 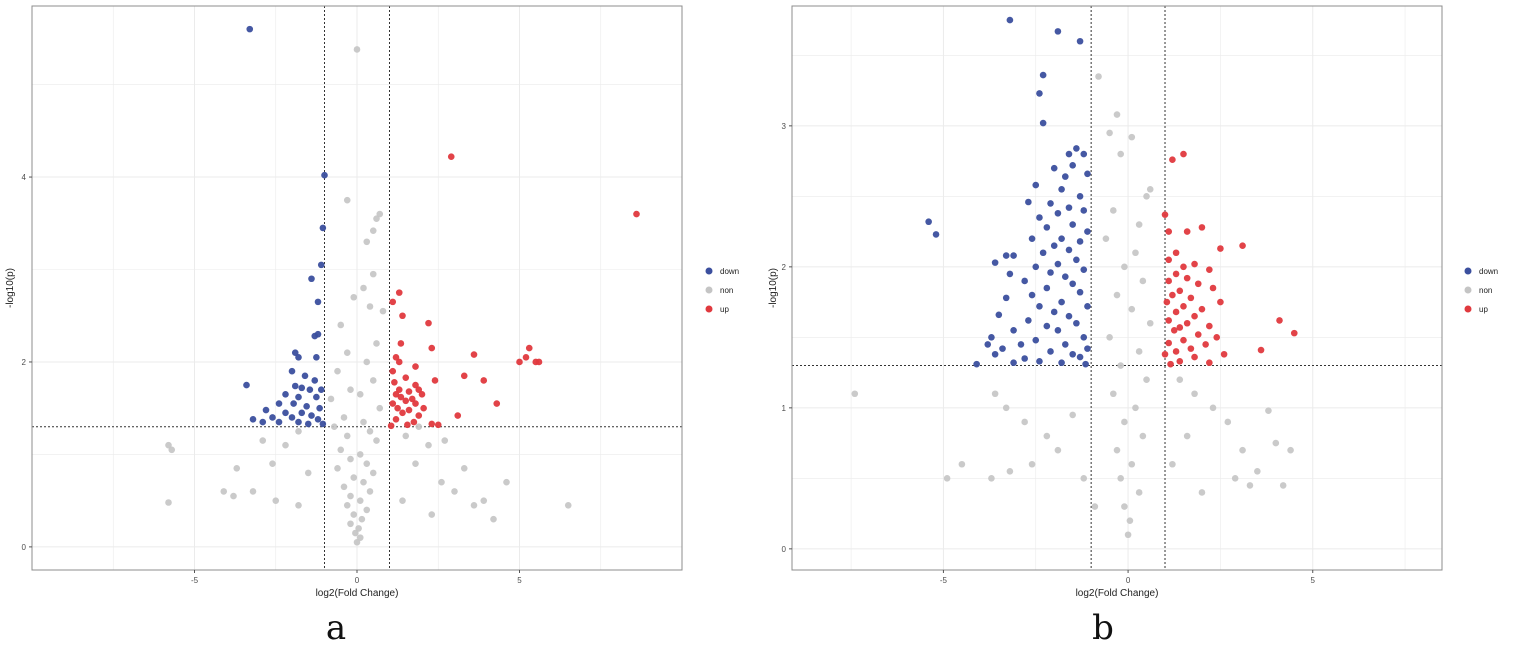 What do you see at coordinates (773, 288) in the screenshot?
I see `y-axis-title-b: -log10(p)` at bounding box center [773, 288].